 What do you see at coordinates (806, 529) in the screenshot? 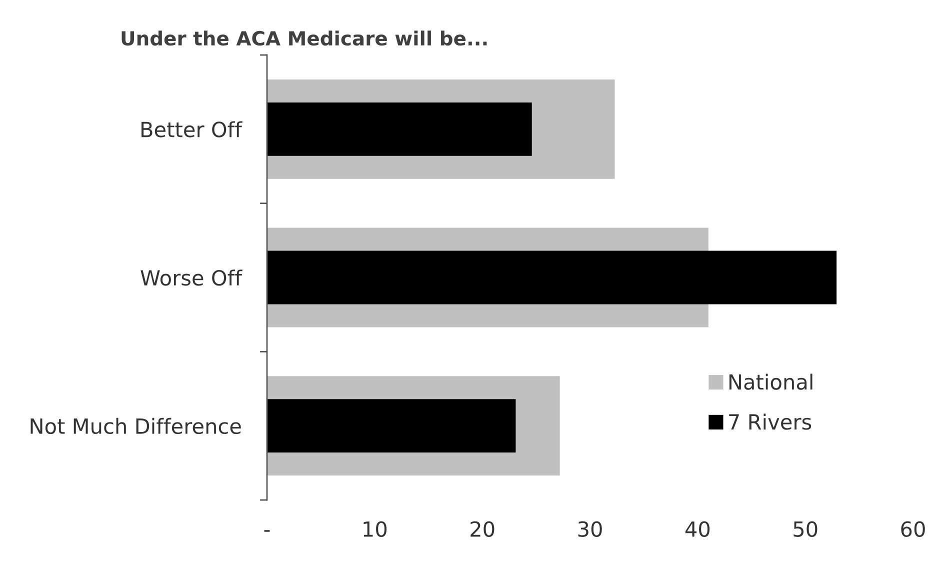
I see `x-tick-label: 50` at bounding box center [806, 529].